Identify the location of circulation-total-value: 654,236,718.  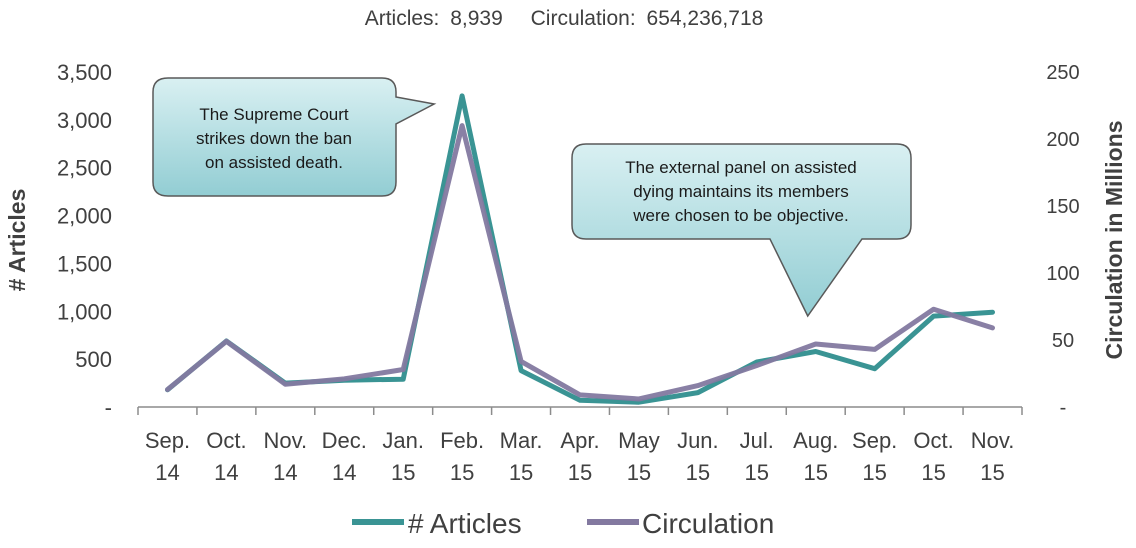
(705, 18).